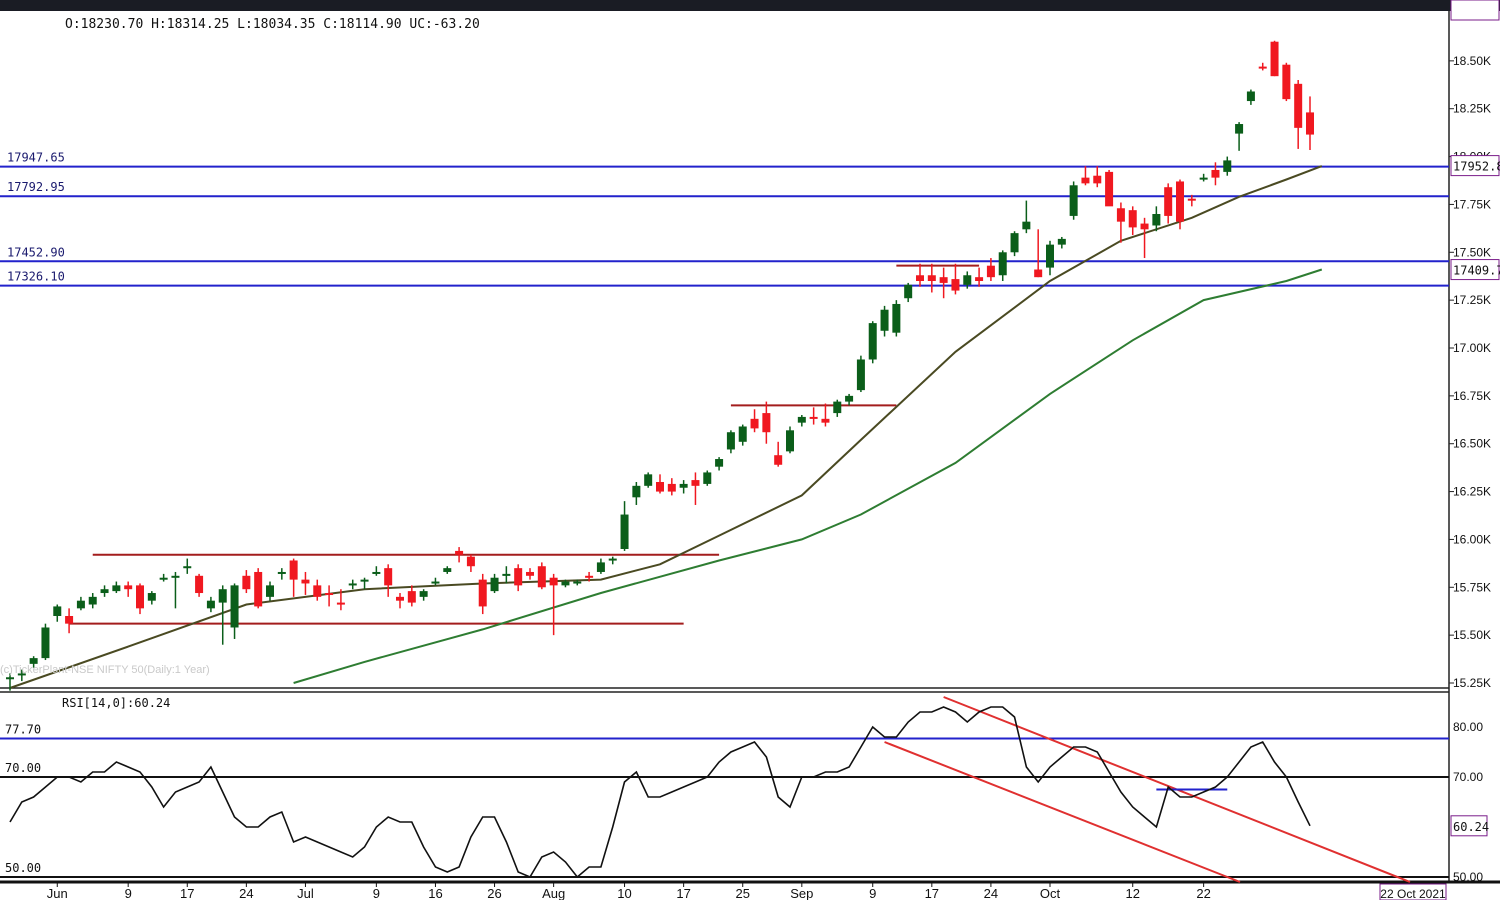  Describe the element at coordinates (1468, 777) in the screenshot. I see `rsi-y-tick-label: 70.00` at that location.